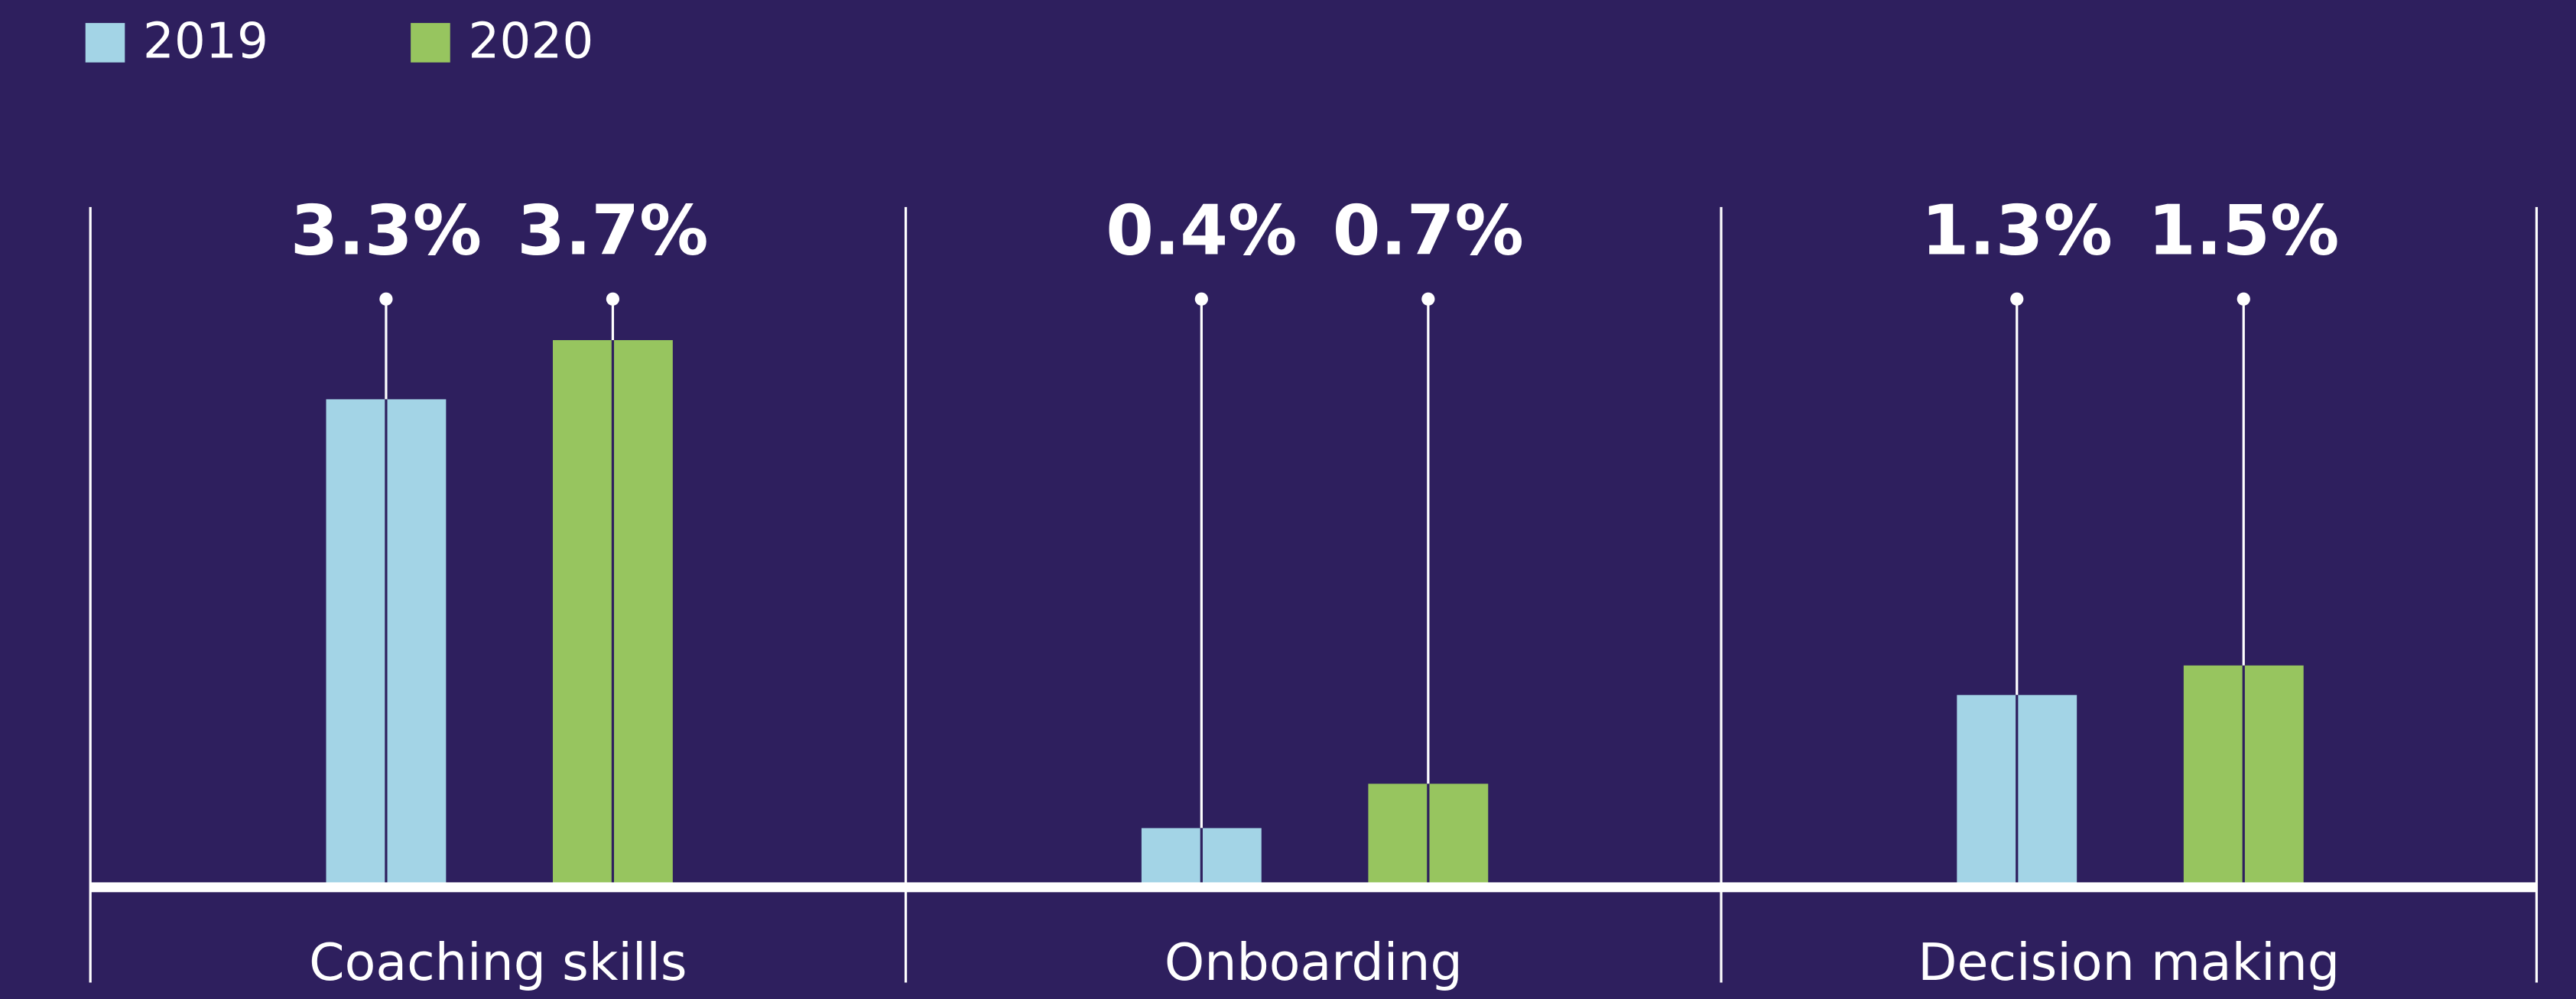 Image resolution: width=2576 pixels, height=999 pixels. I want to click on value-label: 1.5%, so click(2244, 230).